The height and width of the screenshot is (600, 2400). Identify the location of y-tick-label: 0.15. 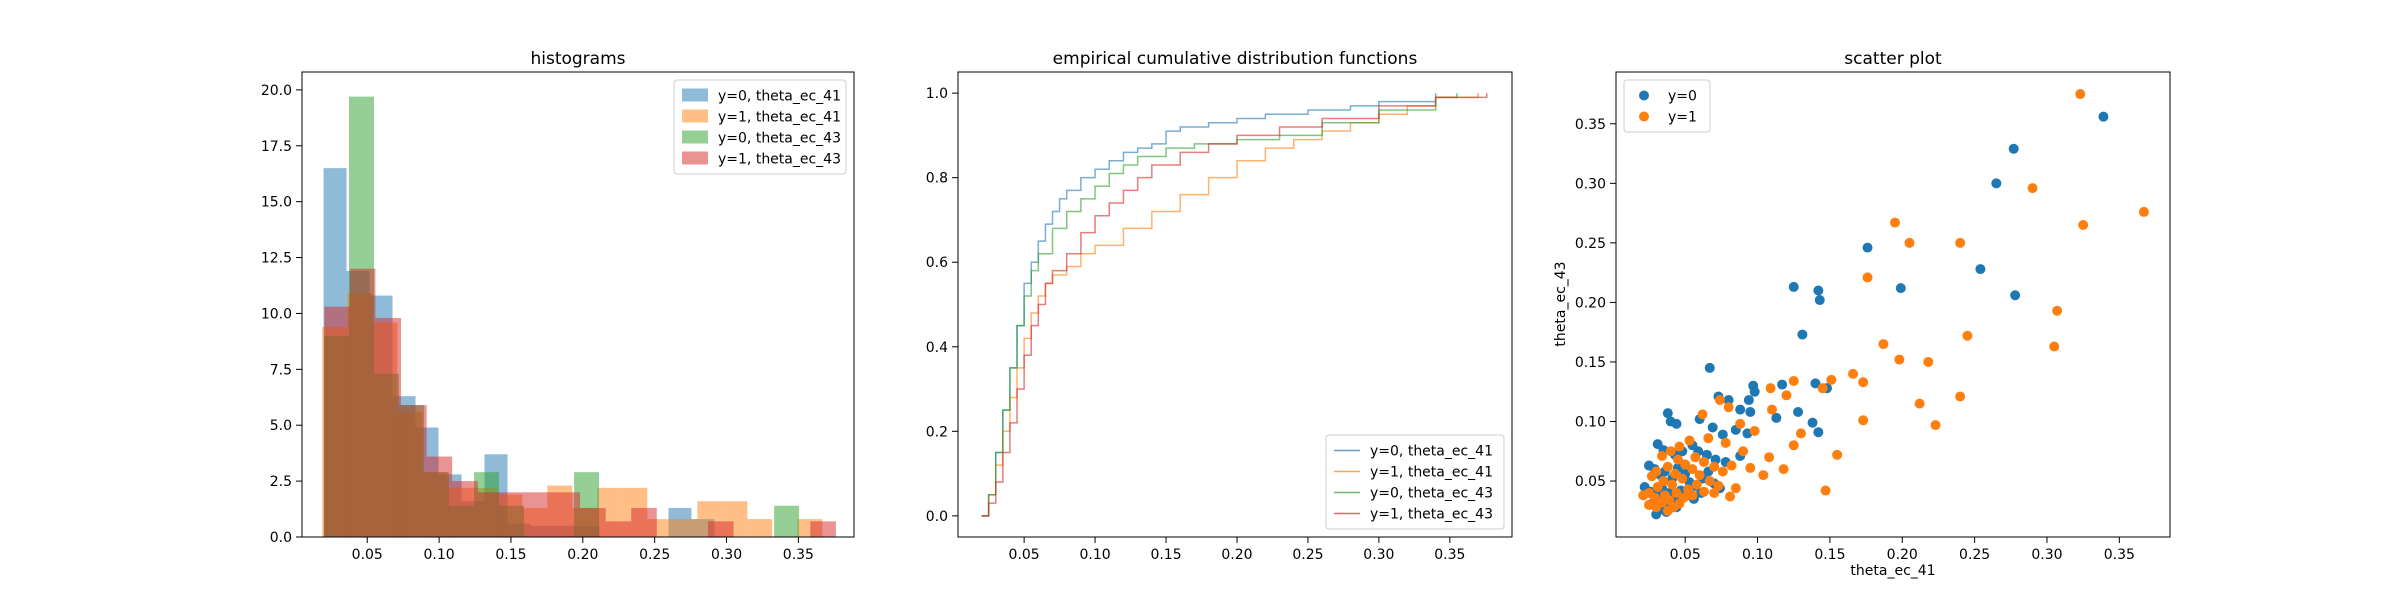
(1590, 363).